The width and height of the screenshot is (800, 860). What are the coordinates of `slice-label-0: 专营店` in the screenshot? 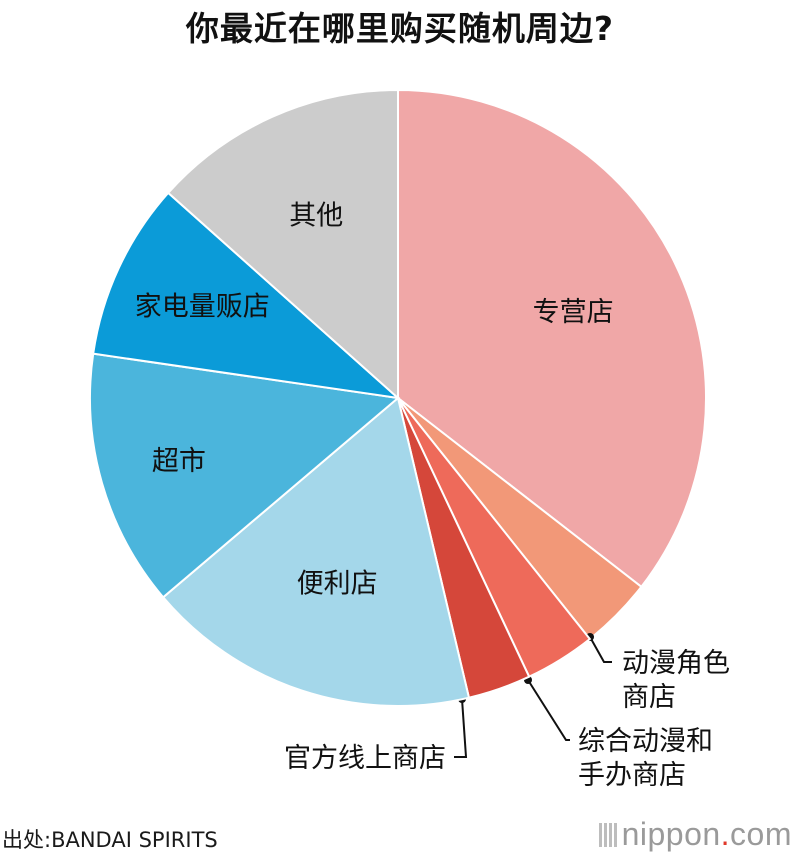 It's located at (573, 312).